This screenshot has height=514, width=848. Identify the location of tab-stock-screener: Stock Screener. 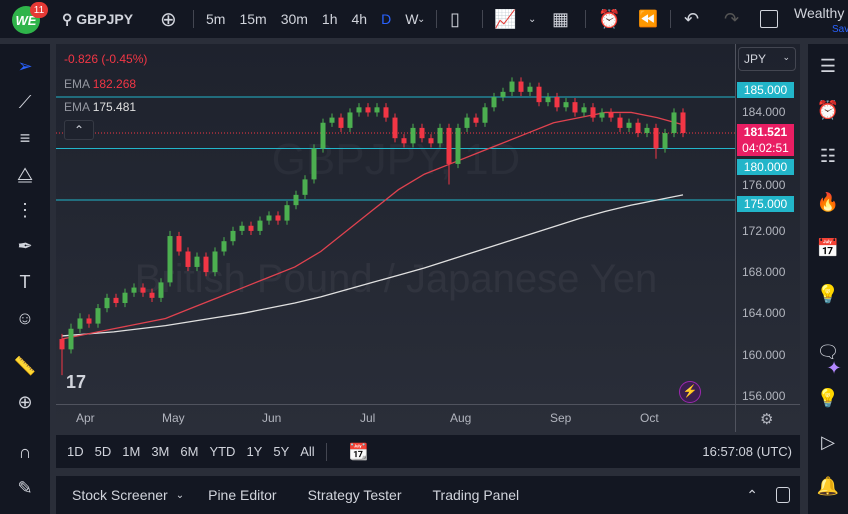
(120, 495).